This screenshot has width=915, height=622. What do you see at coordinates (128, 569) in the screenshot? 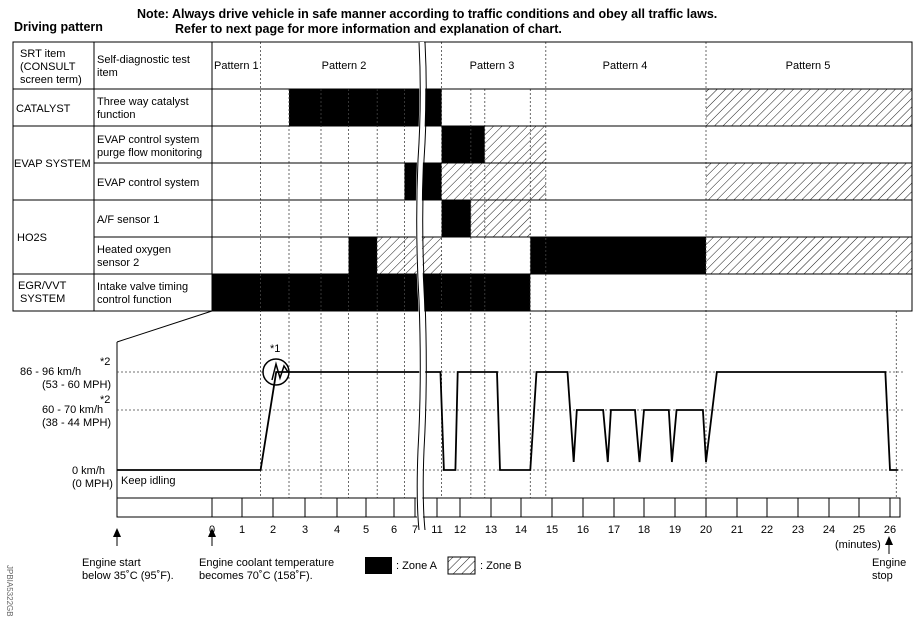
I see `engine-start-label: Engine start below 35˚C (95˚F).` at bounding box center [128, 569].